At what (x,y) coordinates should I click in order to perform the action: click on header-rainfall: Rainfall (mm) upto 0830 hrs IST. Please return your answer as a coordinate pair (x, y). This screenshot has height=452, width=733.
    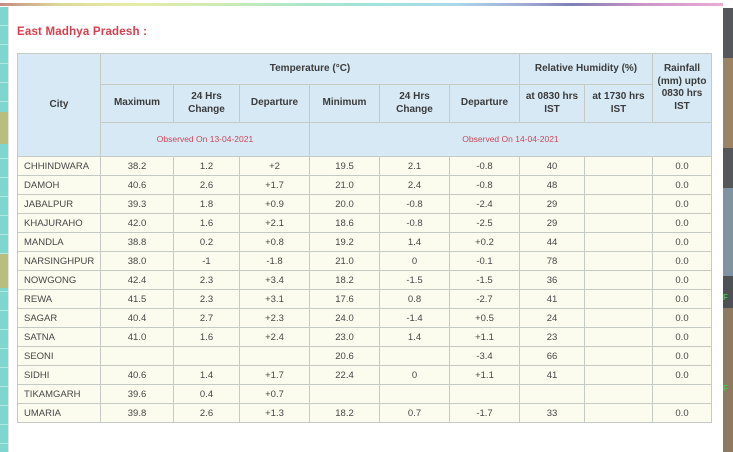
    Looking at the image, I should click on (682, 88).